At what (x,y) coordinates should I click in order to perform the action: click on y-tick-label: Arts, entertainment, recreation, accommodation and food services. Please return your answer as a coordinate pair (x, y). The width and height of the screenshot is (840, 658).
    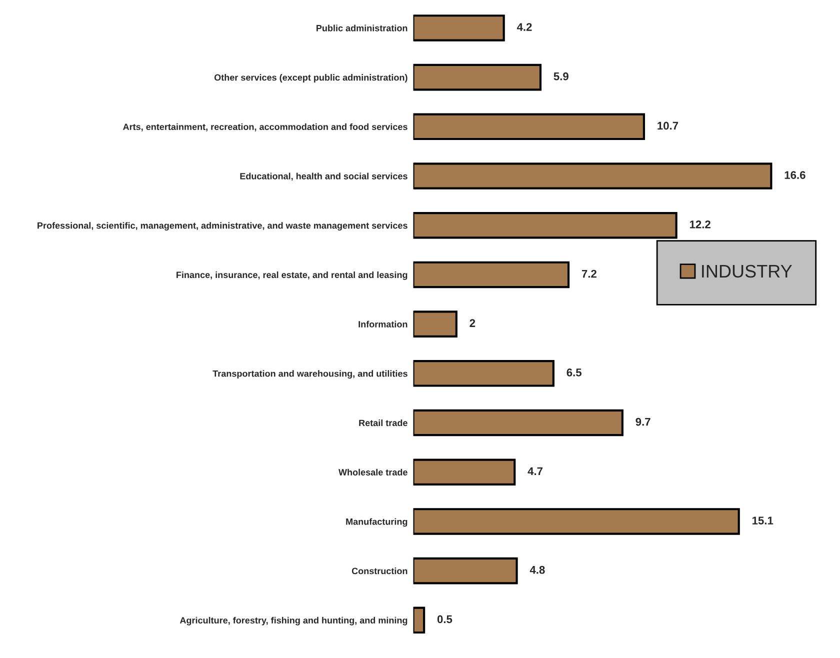
    Looking at the image, I should click on (265, 127).